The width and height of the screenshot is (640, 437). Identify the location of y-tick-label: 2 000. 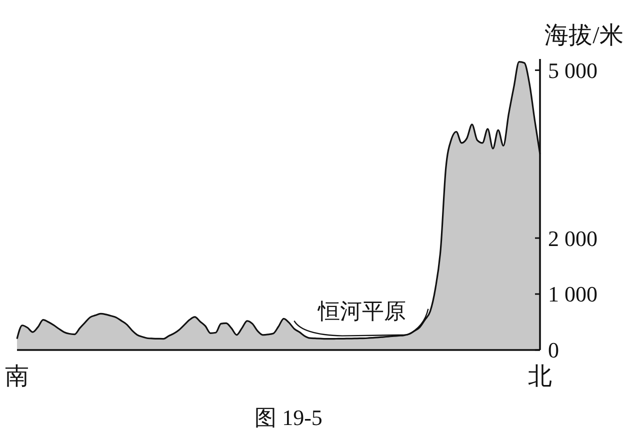
(573, 238).